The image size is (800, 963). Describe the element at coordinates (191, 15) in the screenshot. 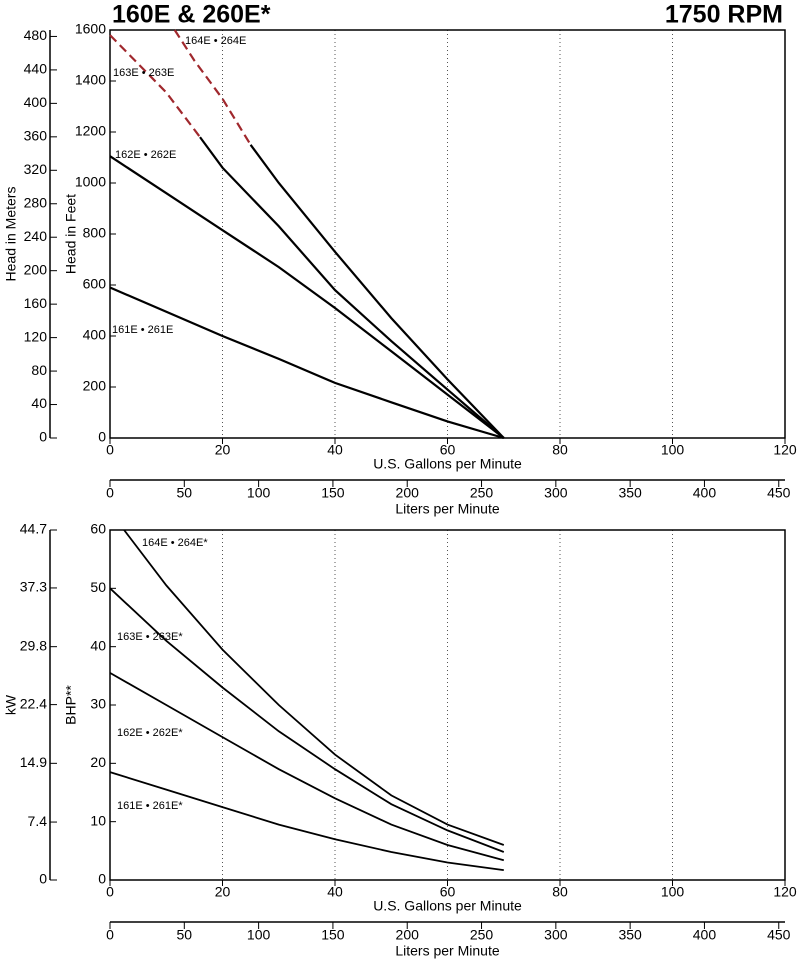

I see `chart-title: 160E & 260E*` at that location.